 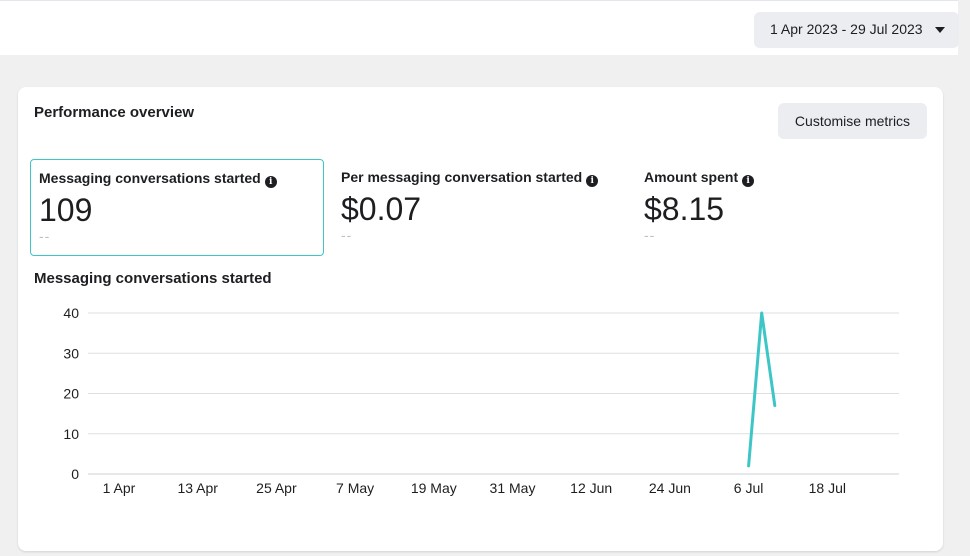 I want to click on card-title: Performance overview, so click(x=114, y=112).